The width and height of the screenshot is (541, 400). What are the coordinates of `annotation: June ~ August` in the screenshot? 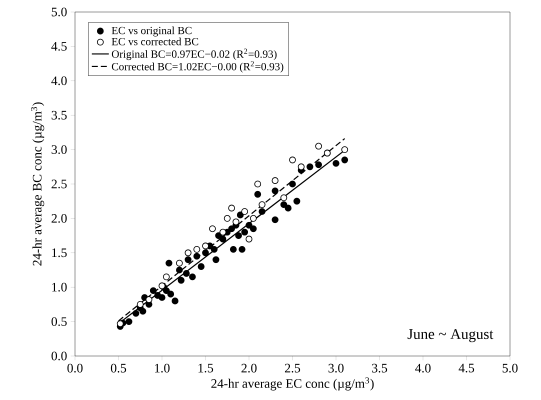 It's located at (451, 335).